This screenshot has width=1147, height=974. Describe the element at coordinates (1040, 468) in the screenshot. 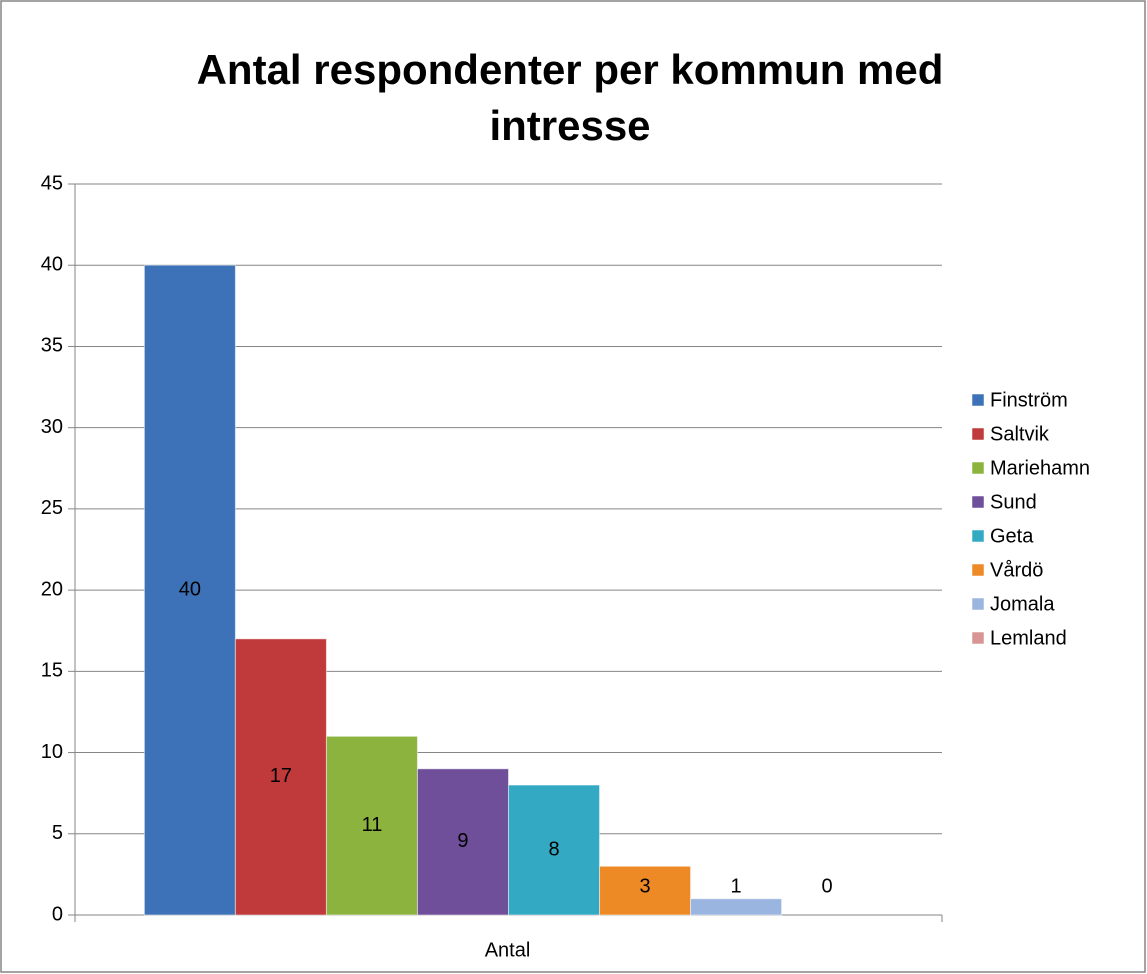

I see `legend-label: Mariehamn` at that location.